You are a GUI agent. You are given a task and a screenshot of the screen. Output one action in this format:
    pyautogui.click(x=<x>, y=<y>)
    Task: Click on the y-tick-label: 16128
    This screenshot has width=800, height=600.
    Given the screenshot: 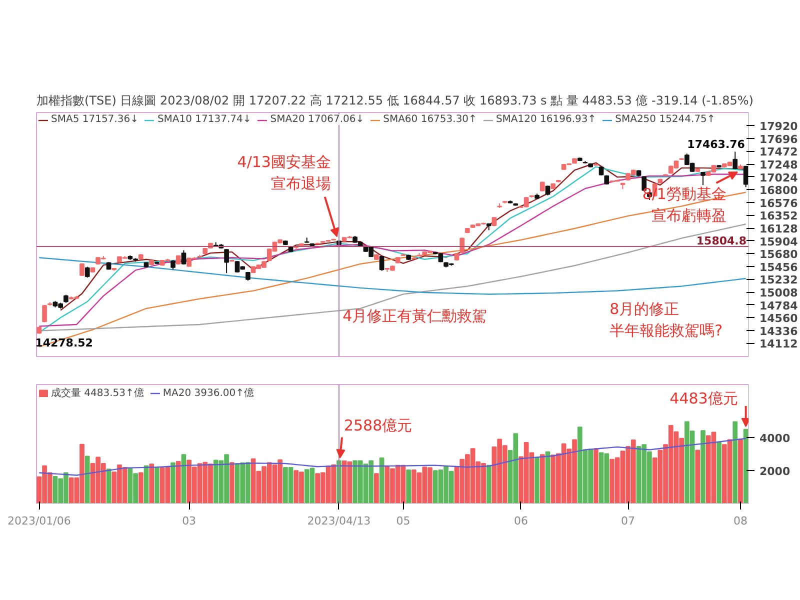 What is the action you would take?
    pyautogui.click(x=779, y=229)
    